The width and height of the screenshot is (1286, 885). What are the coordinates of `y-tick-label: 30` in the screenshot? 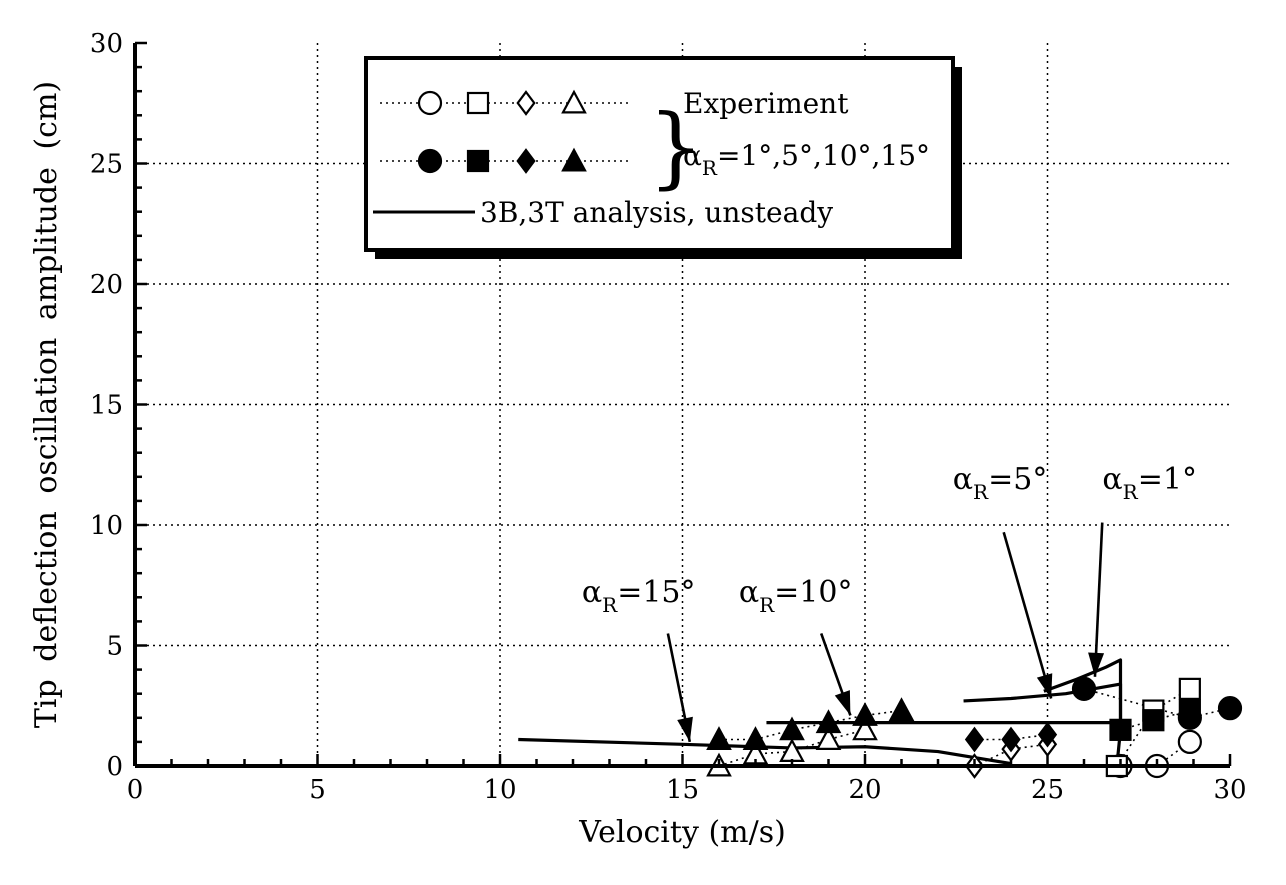 It's located at (106, 44).